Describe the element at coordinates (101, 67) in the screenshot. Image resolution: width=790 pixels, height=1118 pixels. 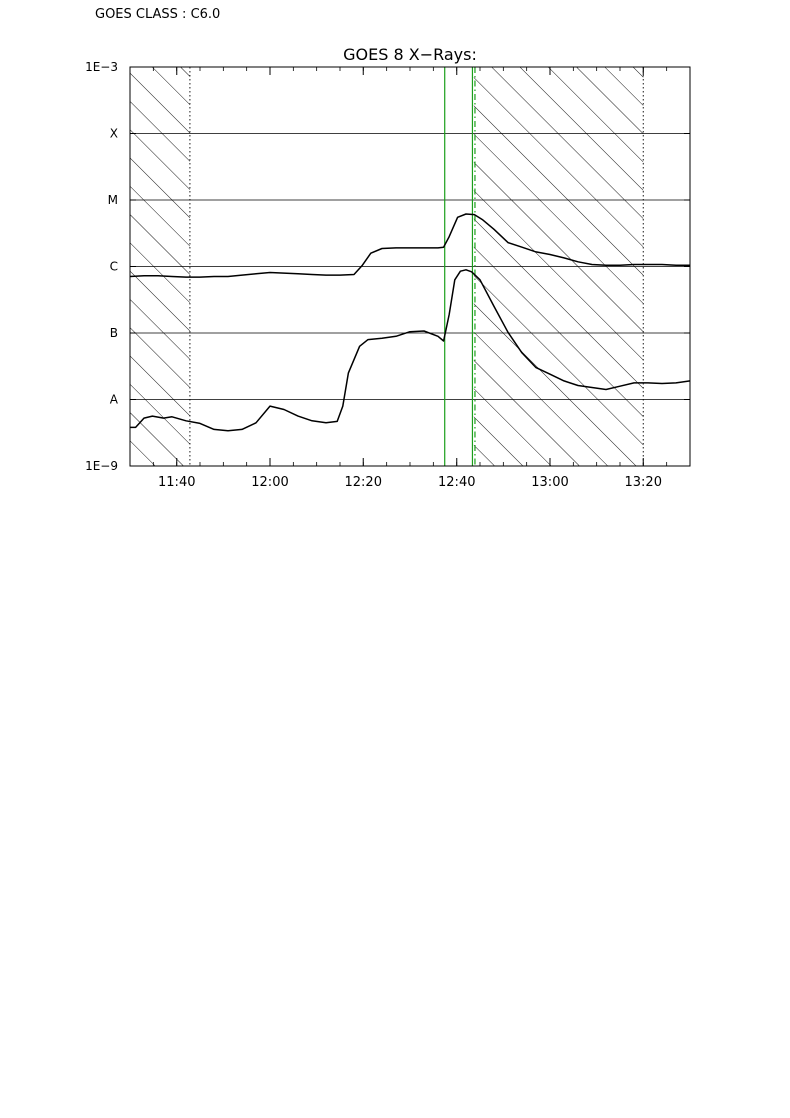
I see `y-tick-label-0: 1E−3` at that location.